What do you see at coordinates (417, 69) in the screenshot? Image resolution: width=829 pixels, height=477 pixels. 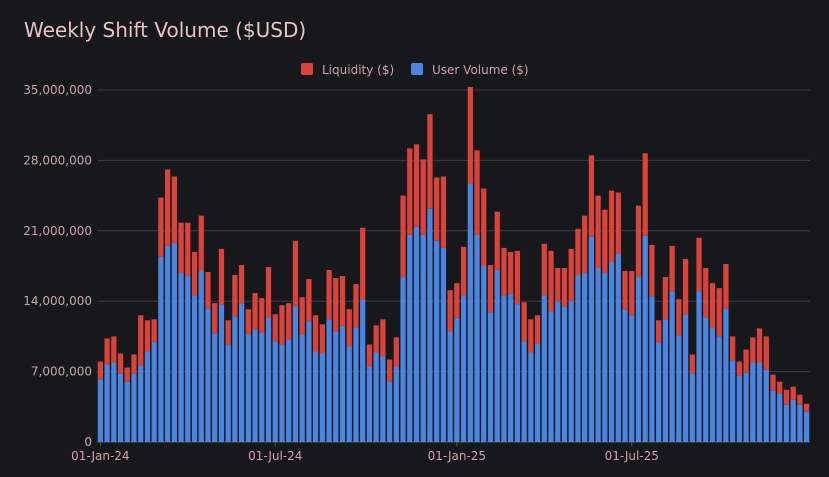 I see `legend-swatch-user-volume` at bounding box center [417, 69].